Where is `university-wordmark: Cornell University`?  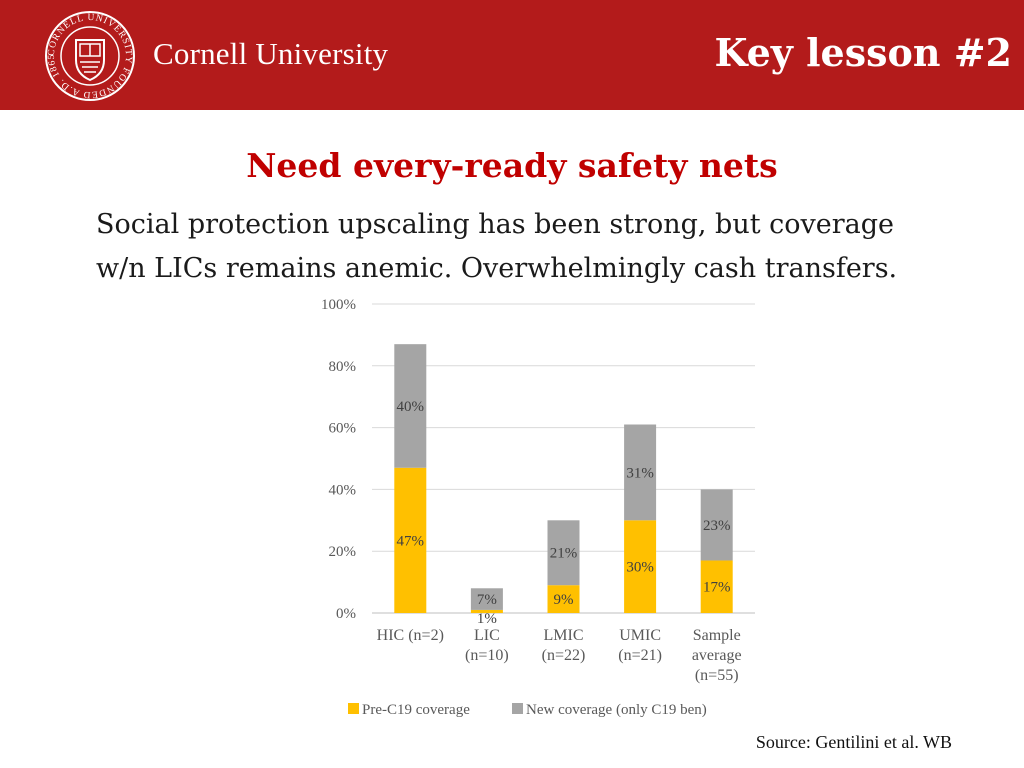 university-wordmark: Cornell University is located at coordinates (271, 53).